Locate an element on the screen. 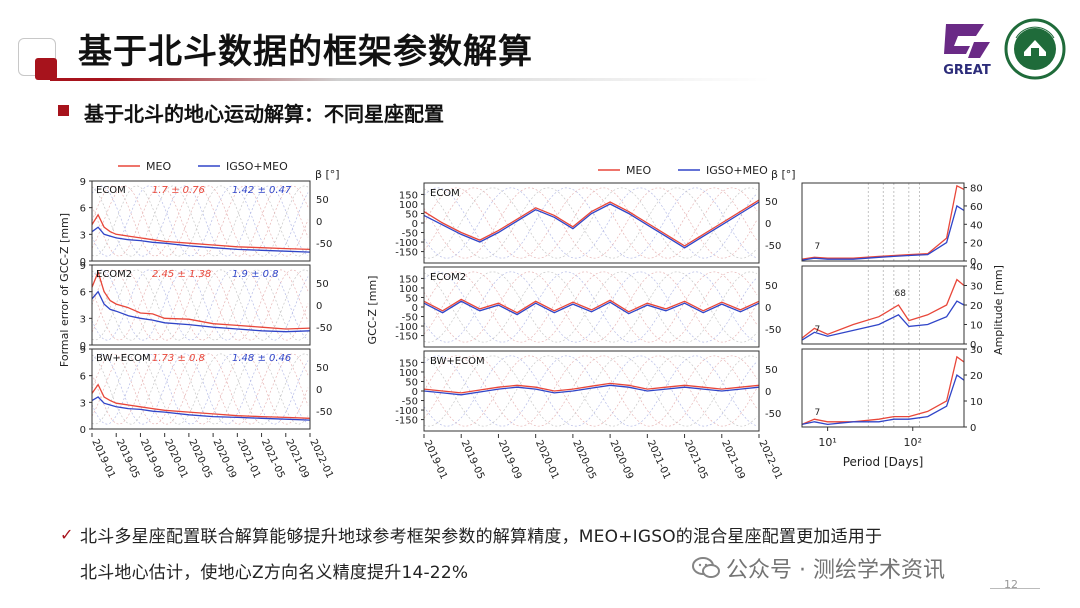  subtitle-bullet is located at coordinates (63, 110).